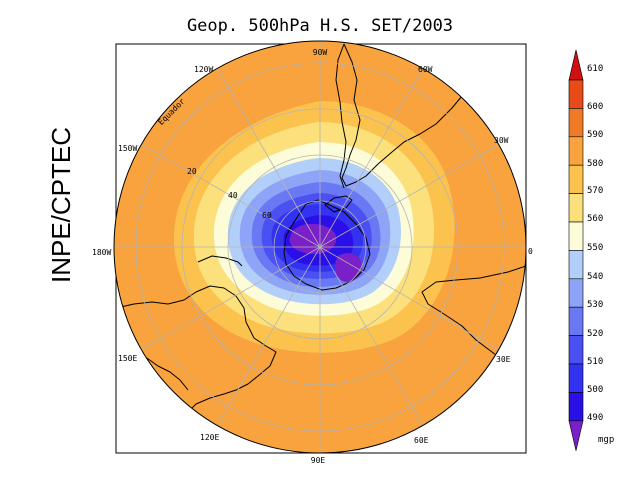 This screenshot has height=494, width=640. I want to click on southern-islands, so click(220, 261).